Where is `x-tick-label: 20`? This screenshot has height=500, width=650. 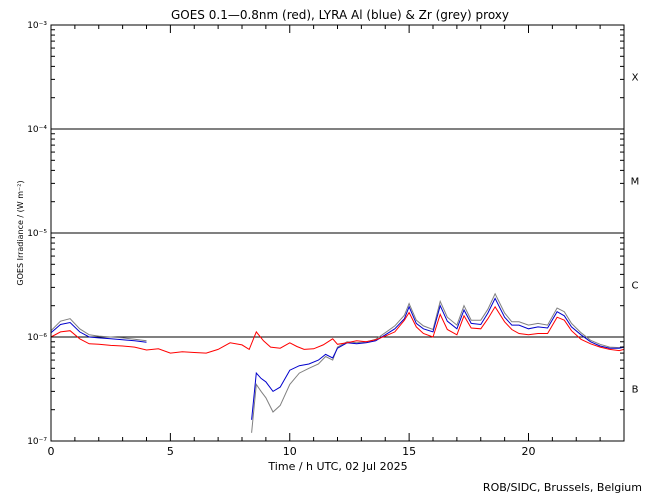 x-tick-label: 20 is located at coordinates (529, 451).